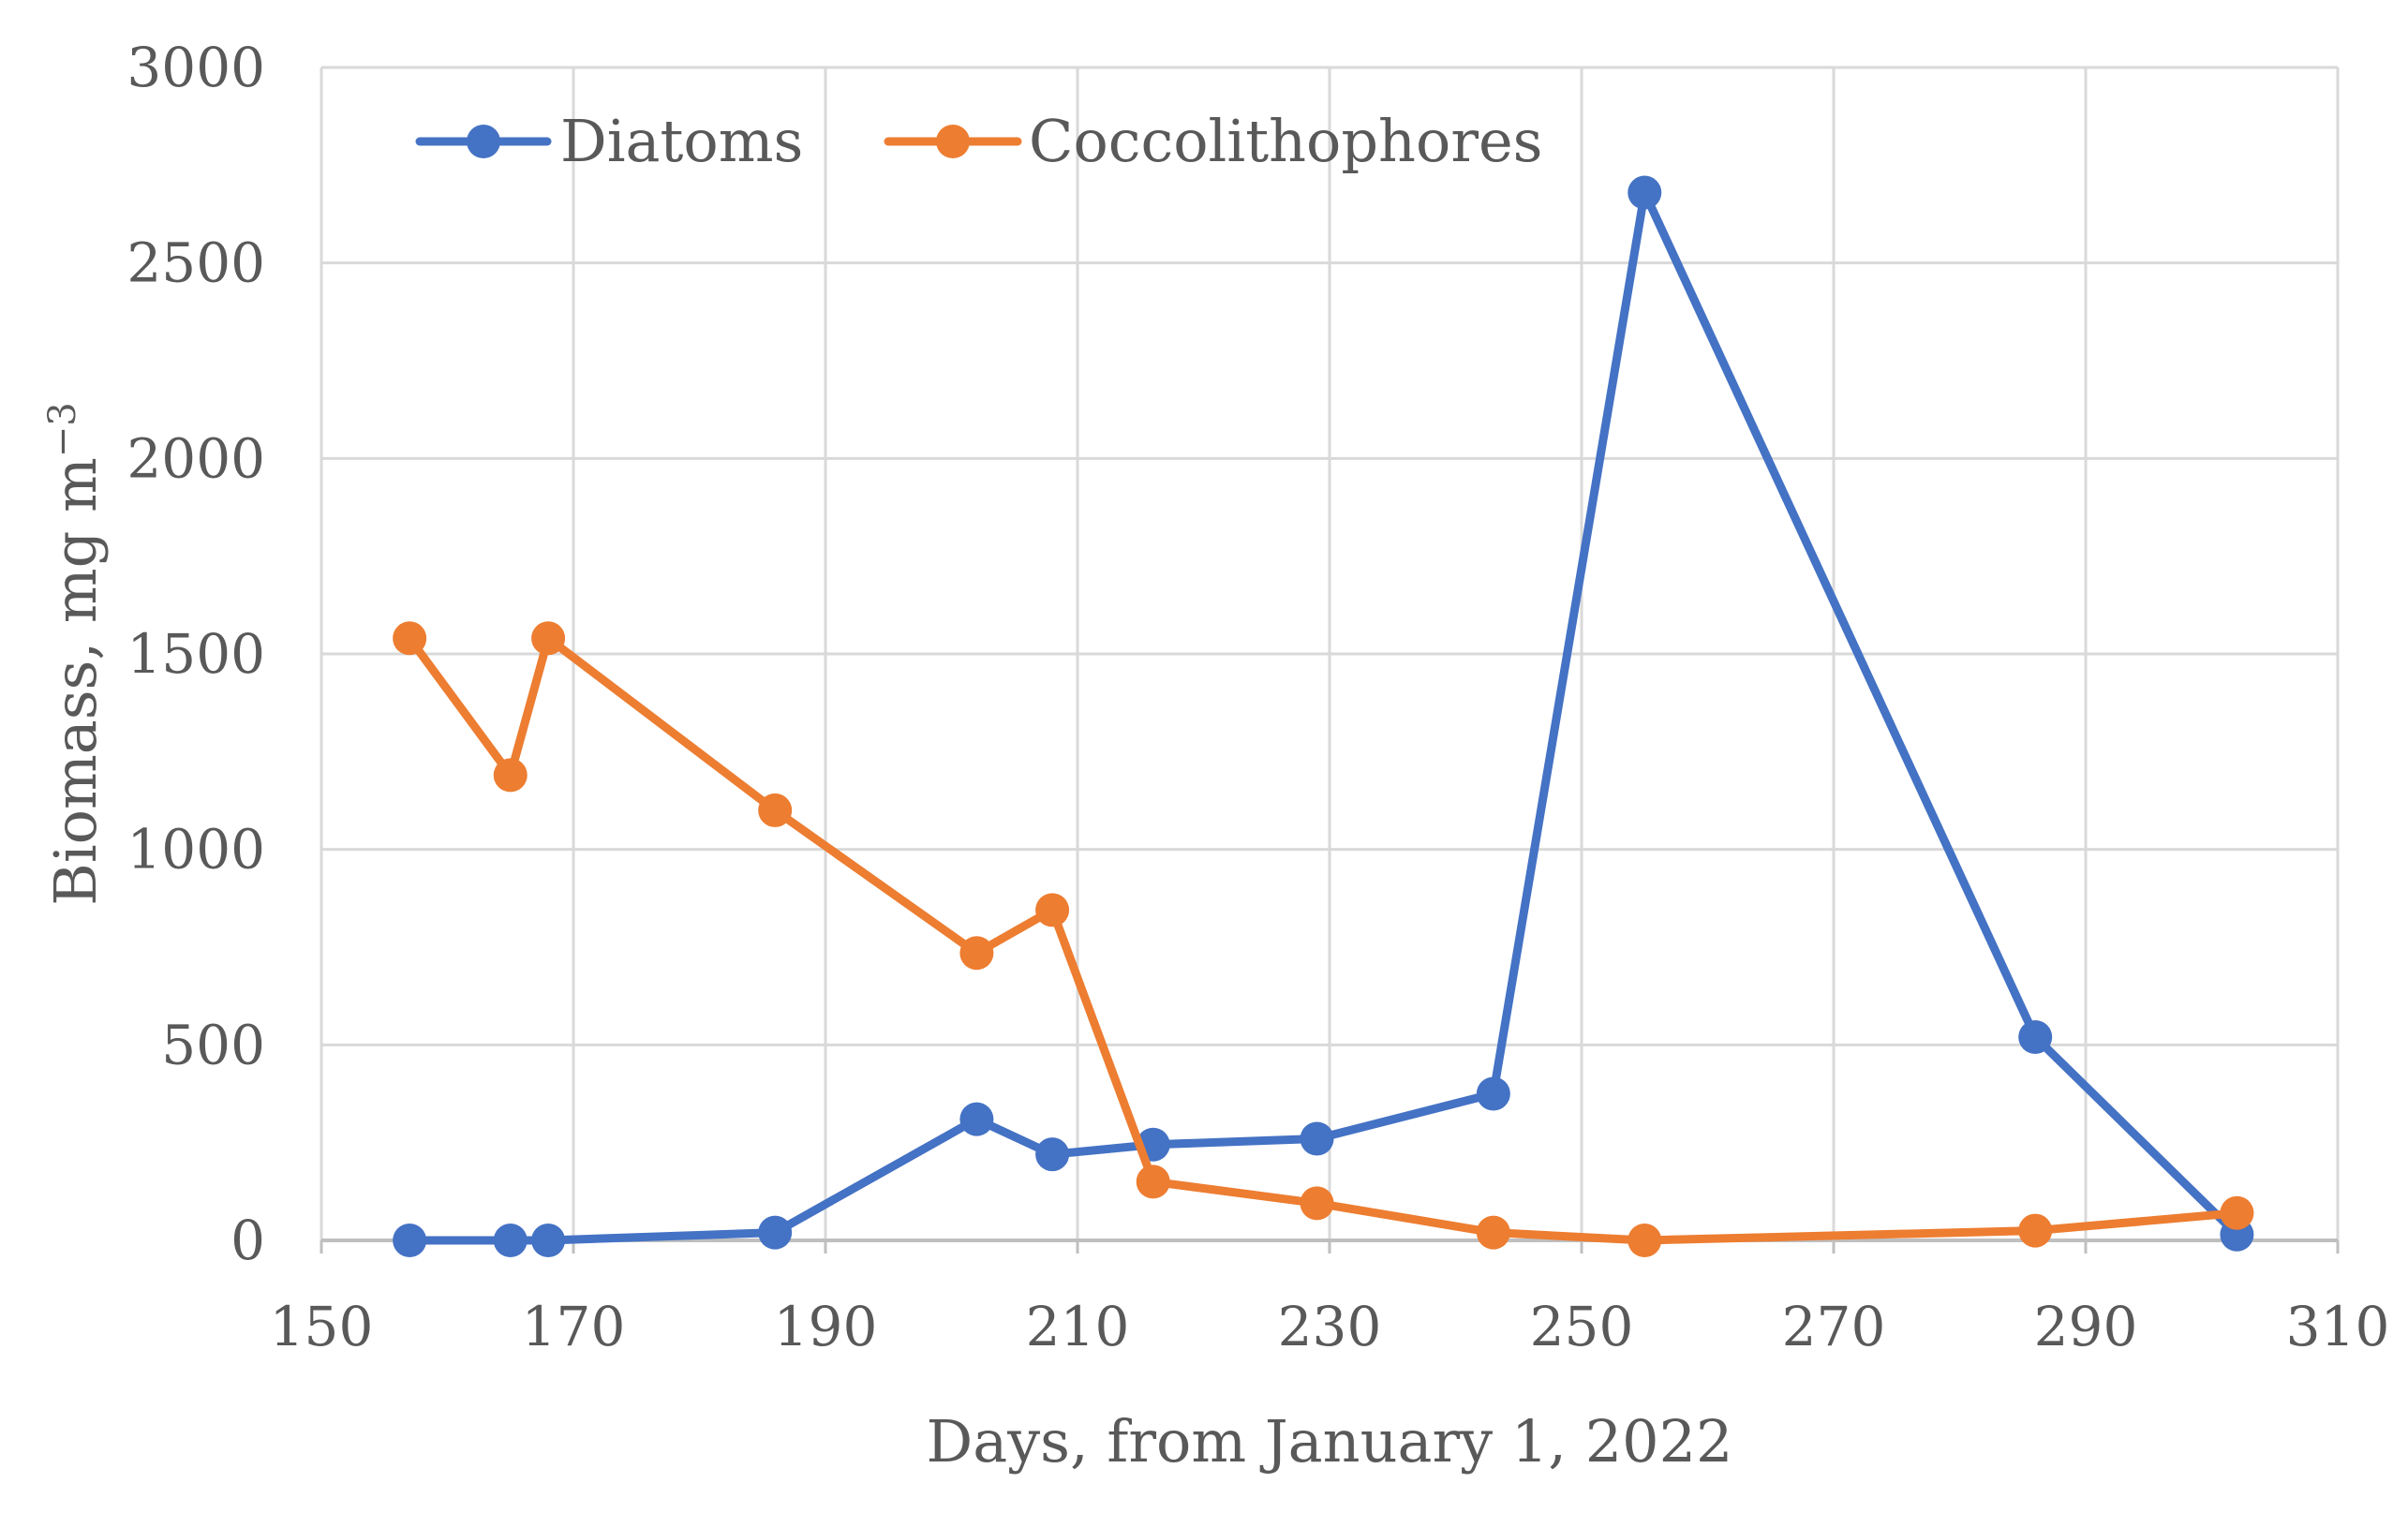 This screenshot has height=1513, width=2408. I want to click on y-axis-title-main: Biomass, mg m, so click(75, 681).